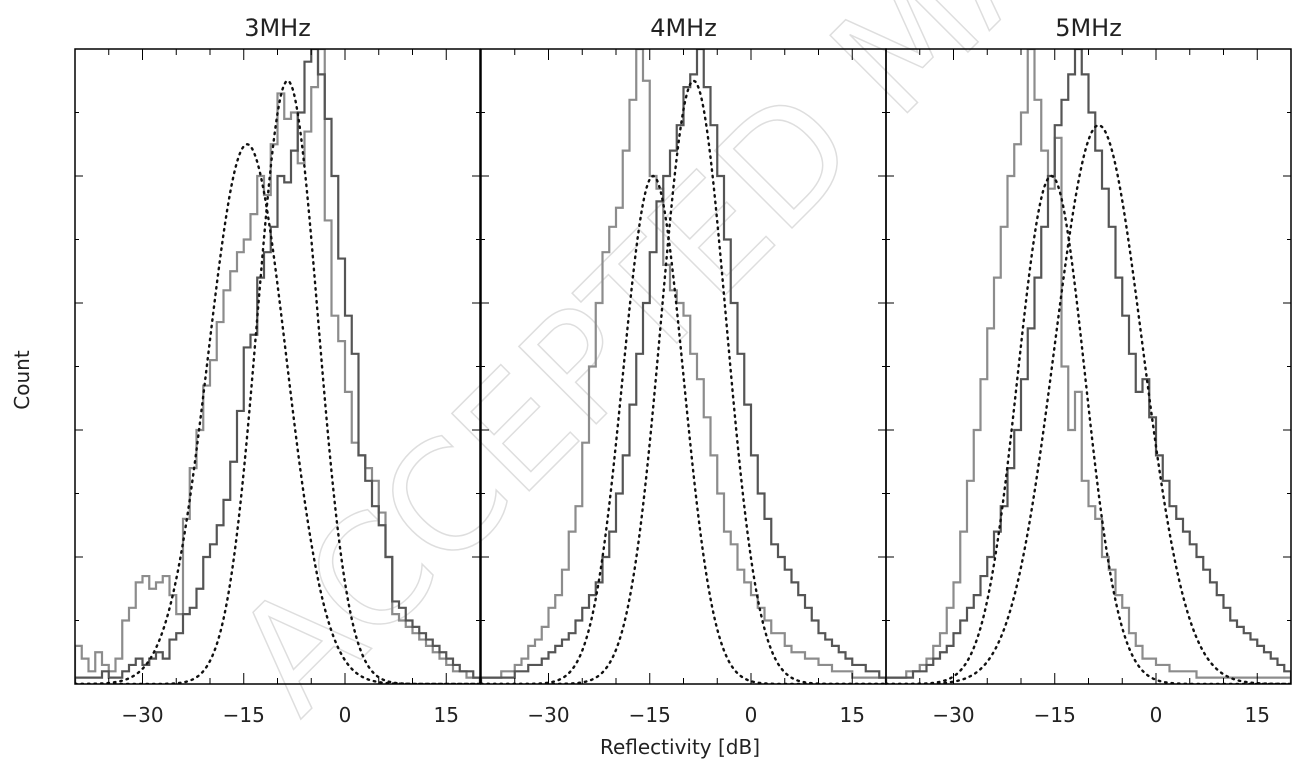 The image size is (1295, 769). Describe the element at coordinates (683, 28) in the screenshot. I see `panel-title: 4MHz` at that location.